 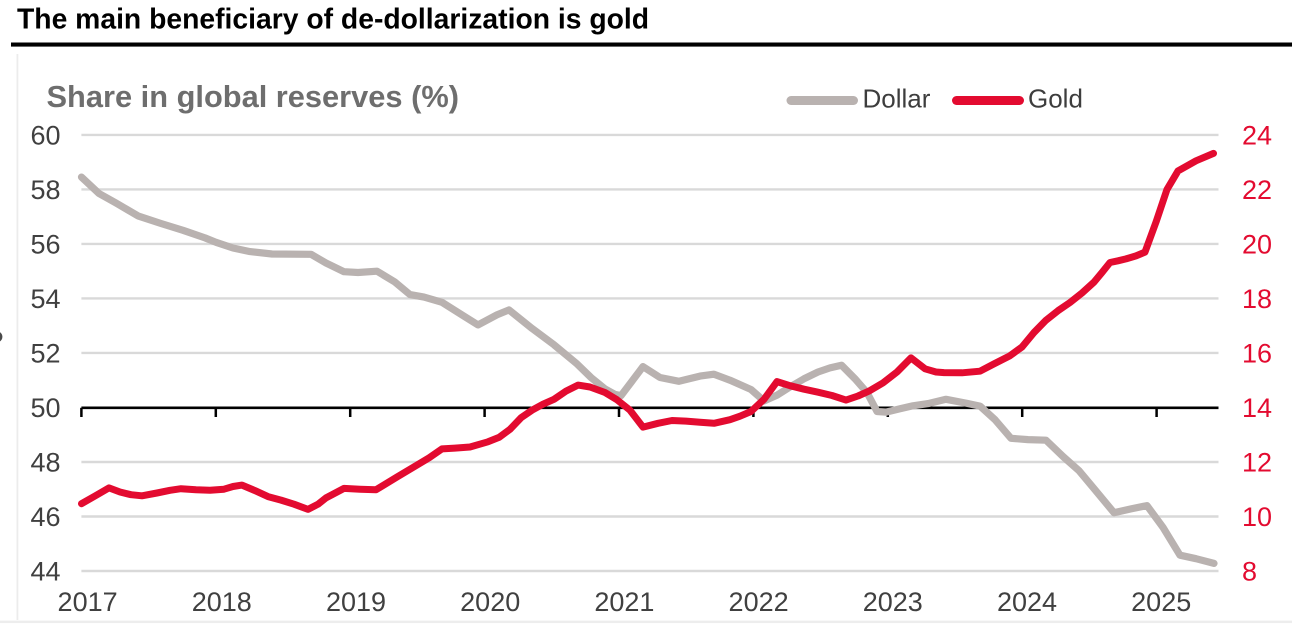 I want to click on svg-text: 16, so click(x=1257, y=354).